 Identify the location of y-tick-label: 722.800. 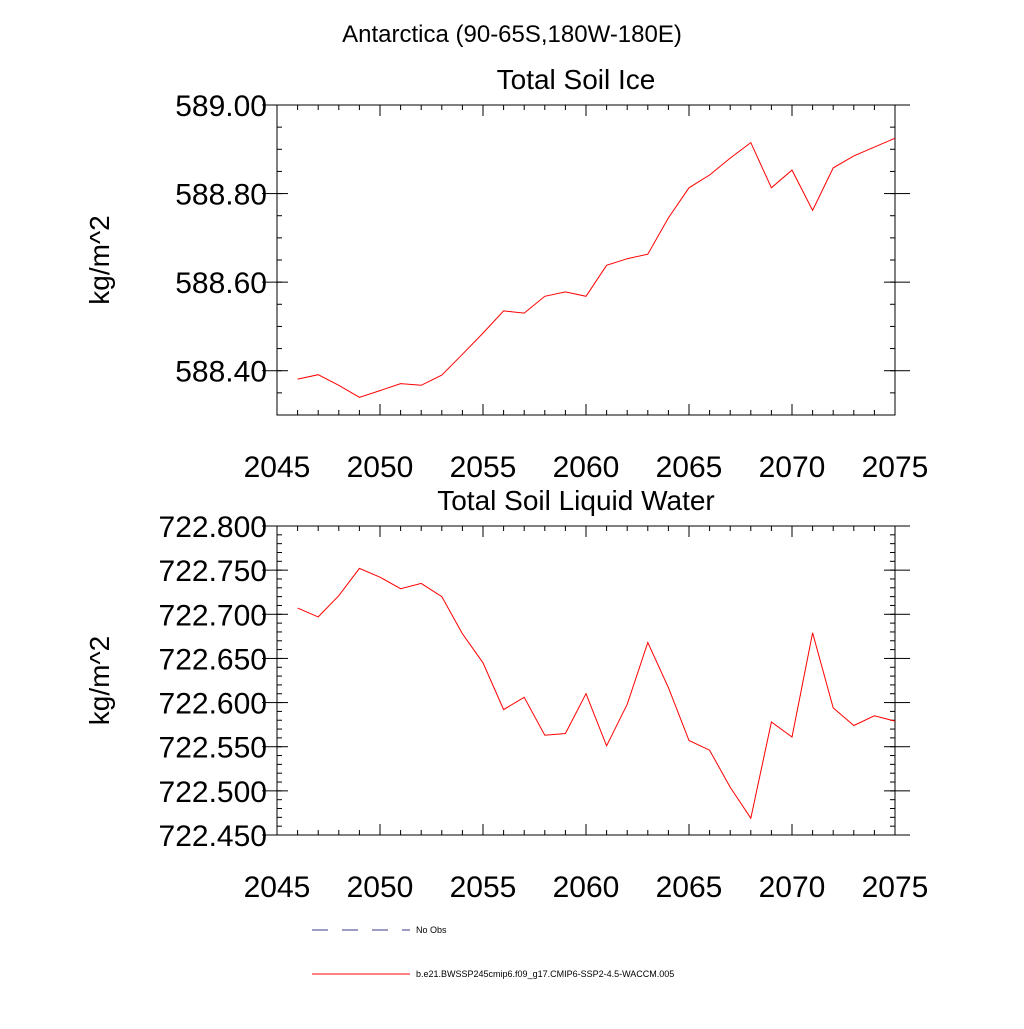
(213, 527).